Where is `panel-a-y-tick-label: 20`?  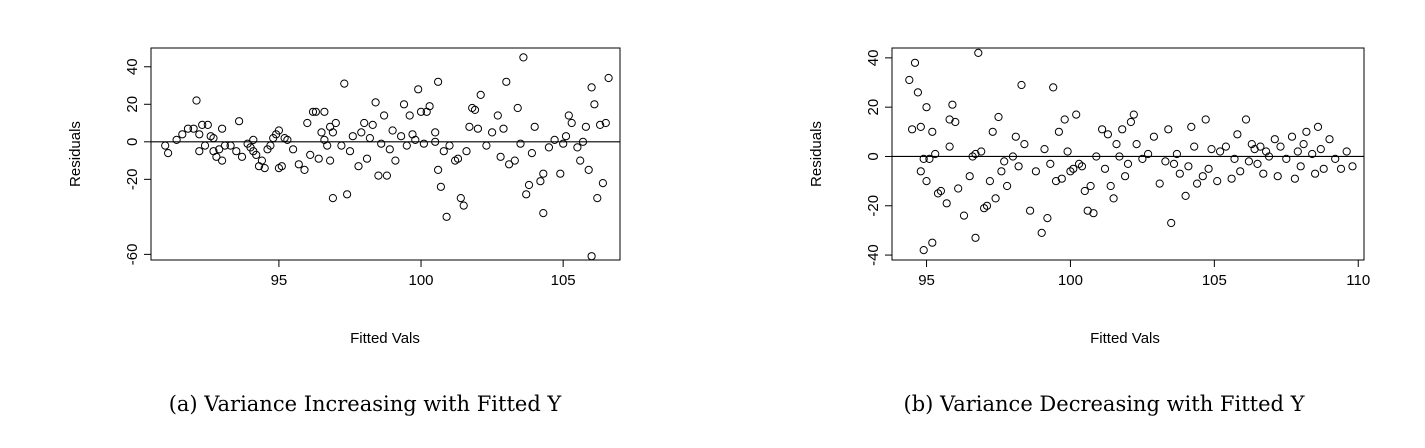 panel-a-y-tick-label: 20 is located at coordinates (132, 104).